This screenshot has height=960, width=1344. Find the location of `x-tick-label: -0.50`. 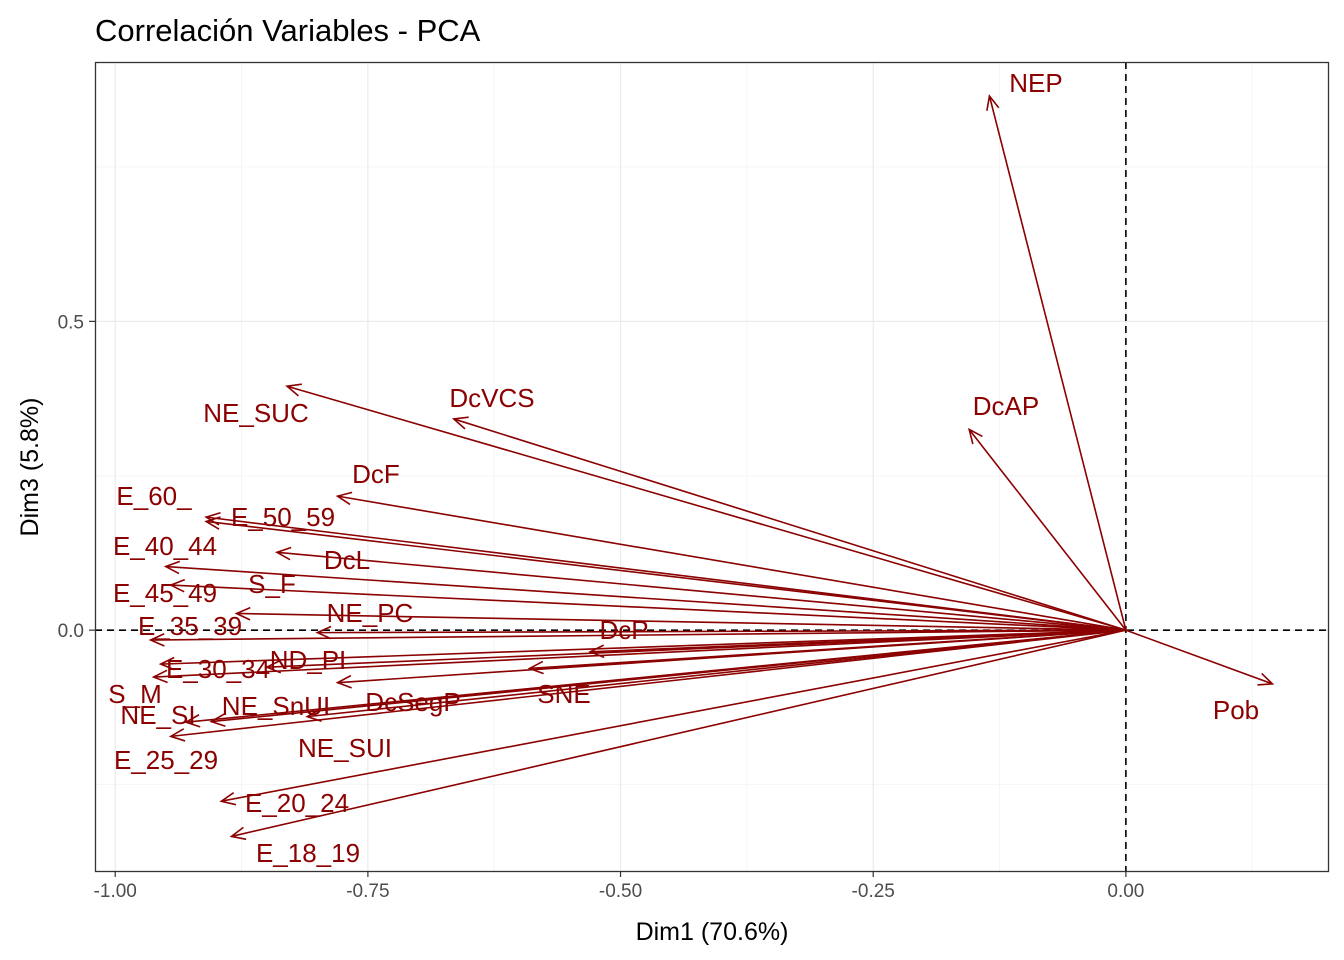

x-tick-label: -0.50 is located at coordinates (620, 891).